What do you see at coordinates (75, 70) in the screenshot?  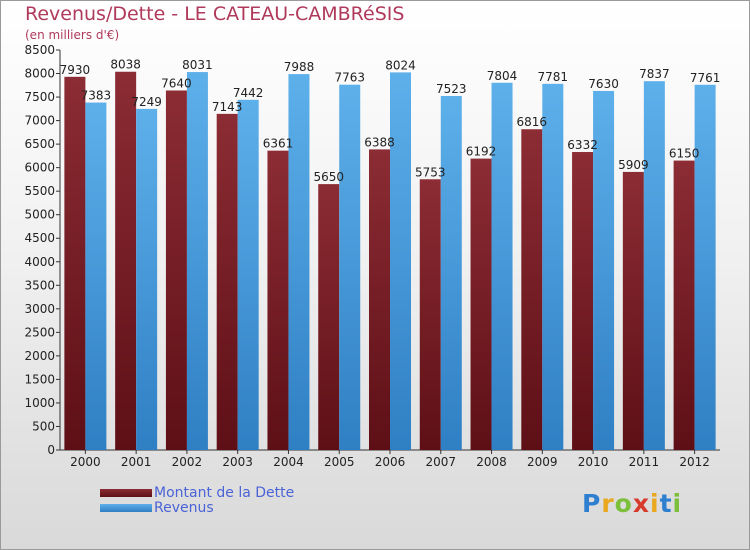 I see `data-label: 7930` at bounding box center [75, 70].